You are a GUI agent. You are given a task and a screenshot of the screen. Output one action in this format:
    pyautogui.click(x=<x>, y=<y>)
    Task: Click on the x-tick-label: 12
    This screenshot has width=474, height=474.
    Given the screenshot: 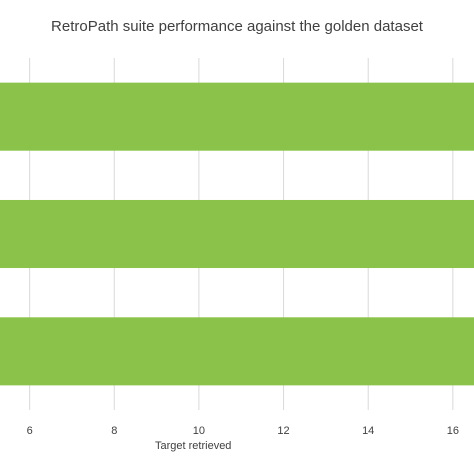 What is the action you would take?
    pyautogui.click(x=283, y=431)
    